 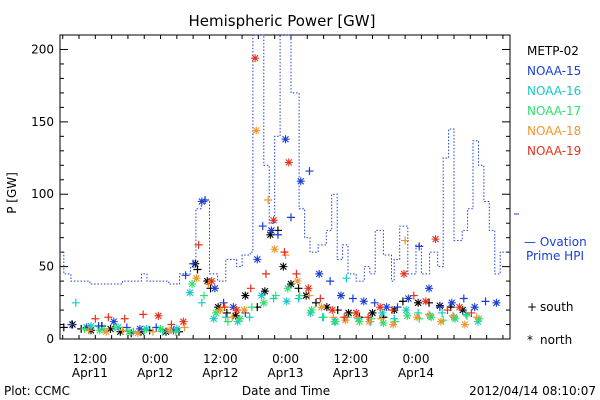 What do you see at coordinates (557, 307) in the screenshot?
I see `legend-south-label: south` at bounding box center [557, 307].